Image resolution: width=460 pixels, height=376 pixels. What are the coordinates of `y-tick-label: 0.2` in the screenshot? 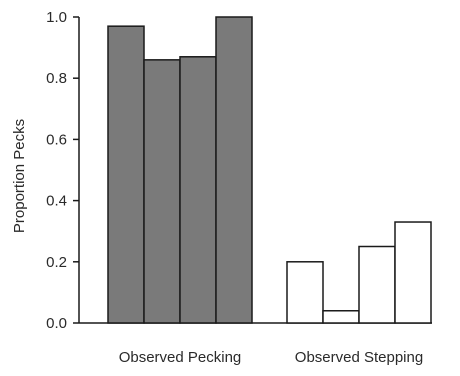 It's located at (56, 262).